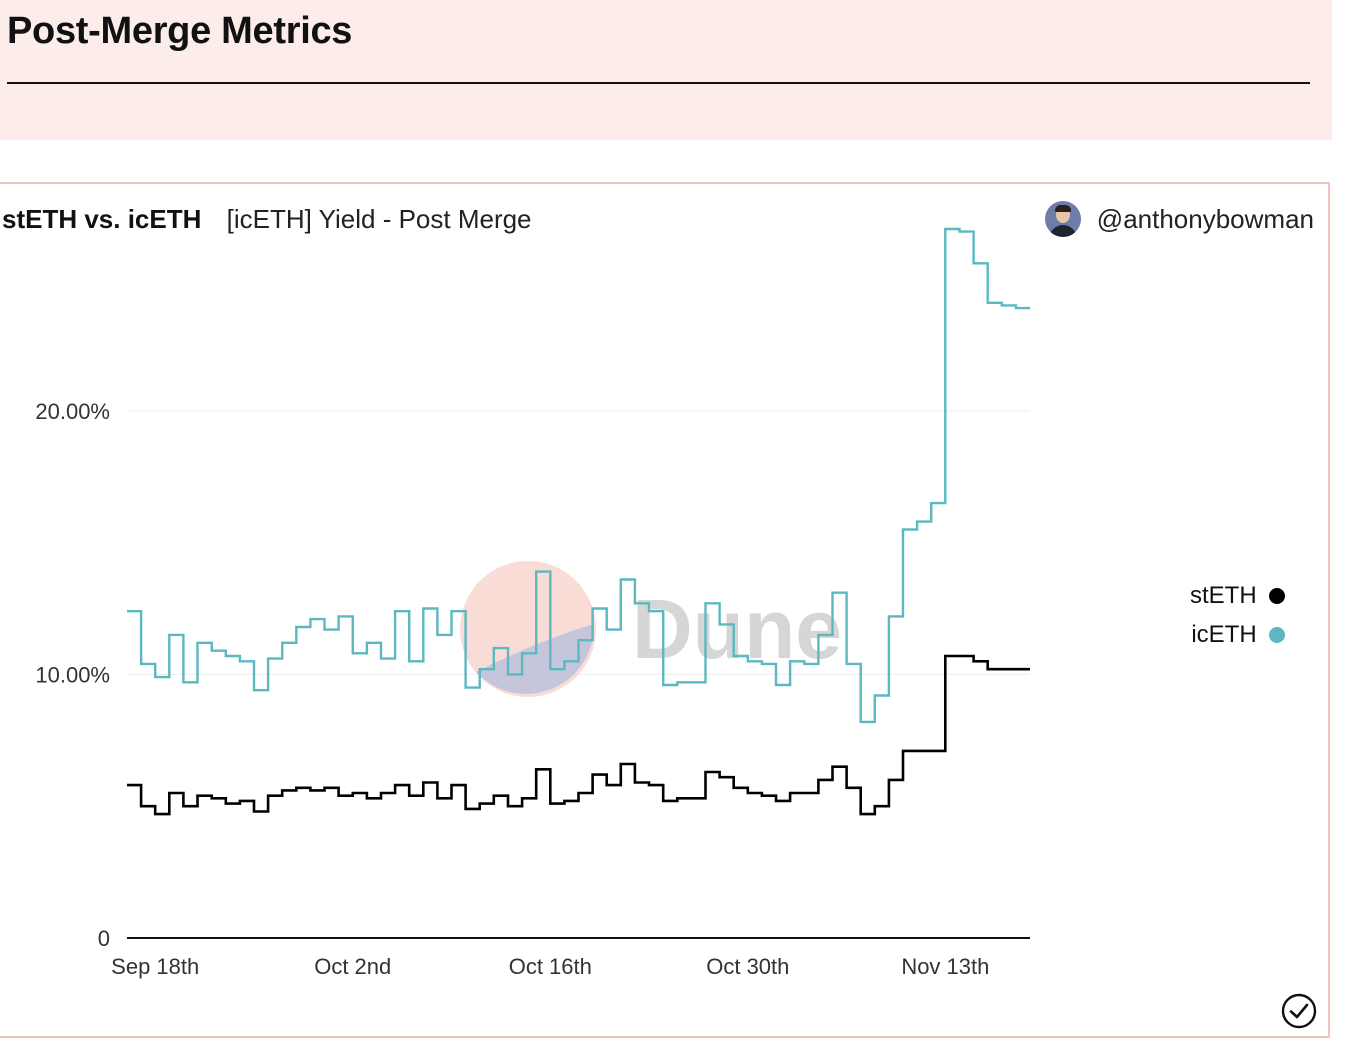 The image size is (1348, 1056). I want to click on visualization-name: [icETH] Yield - Post Merge, so click(379, 219).